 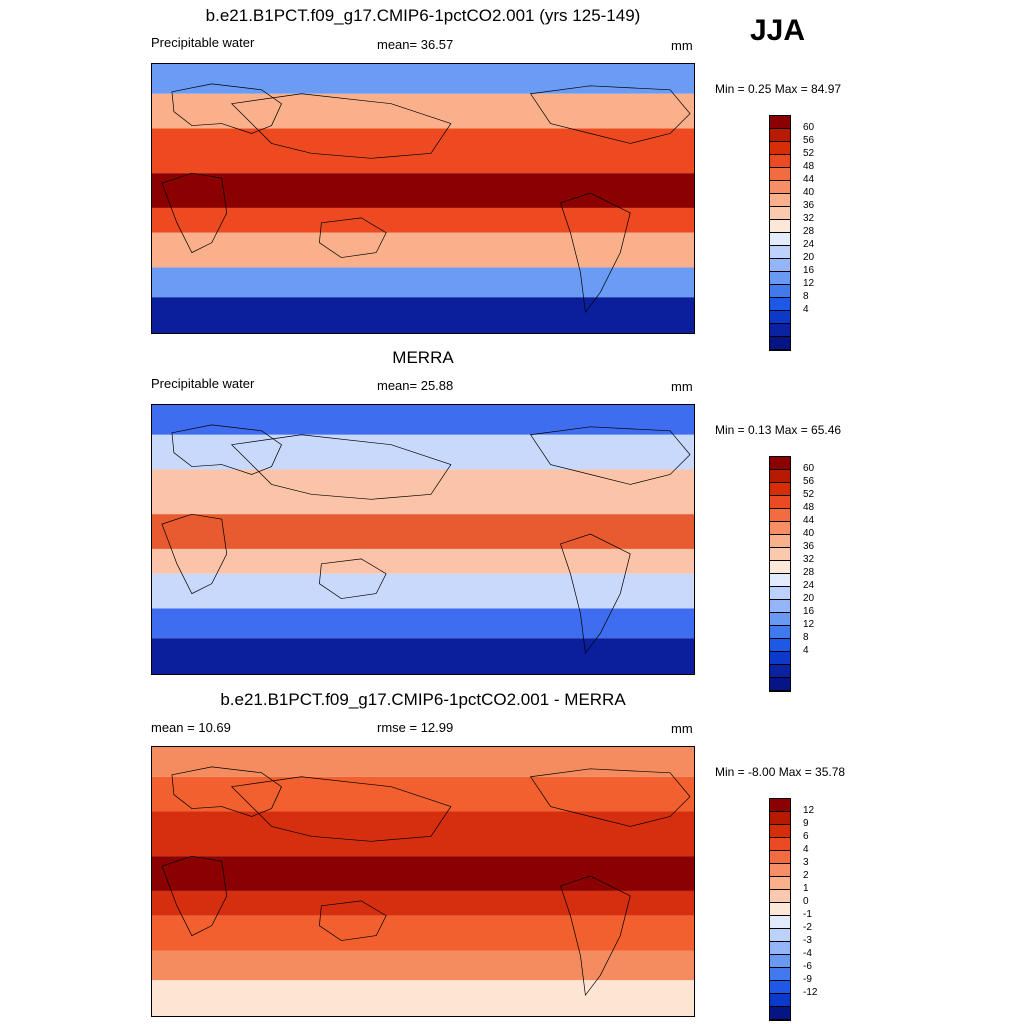 What do you see at coordinates (809, 192) in the screenshot?
I see `colorbar-tick-label: 40` at bounding box center [809, 192].